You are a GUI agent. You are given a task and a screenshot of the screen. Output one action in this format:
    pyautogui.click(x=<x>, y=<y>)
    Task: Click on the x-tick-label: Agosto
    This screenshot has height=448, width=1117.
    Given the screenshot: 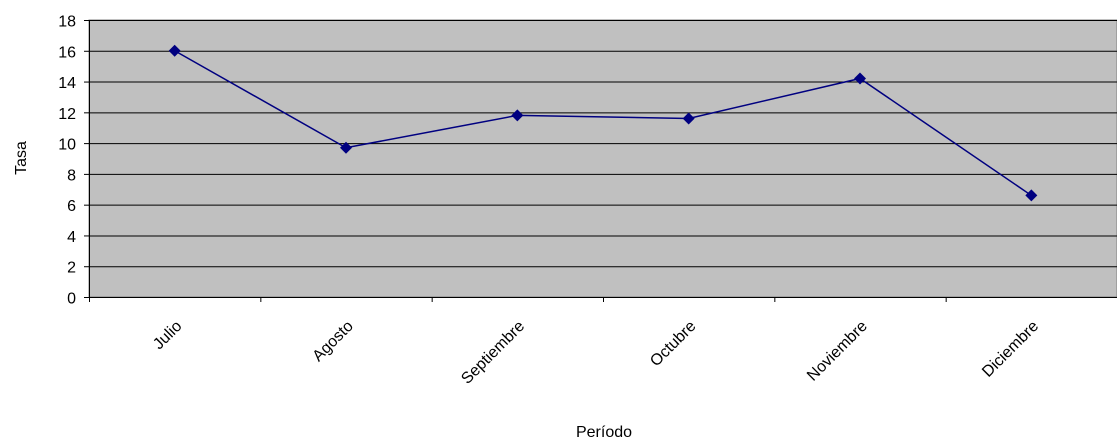 What is the action you would take?
    pyautogui.click(x=333, y=341)
    